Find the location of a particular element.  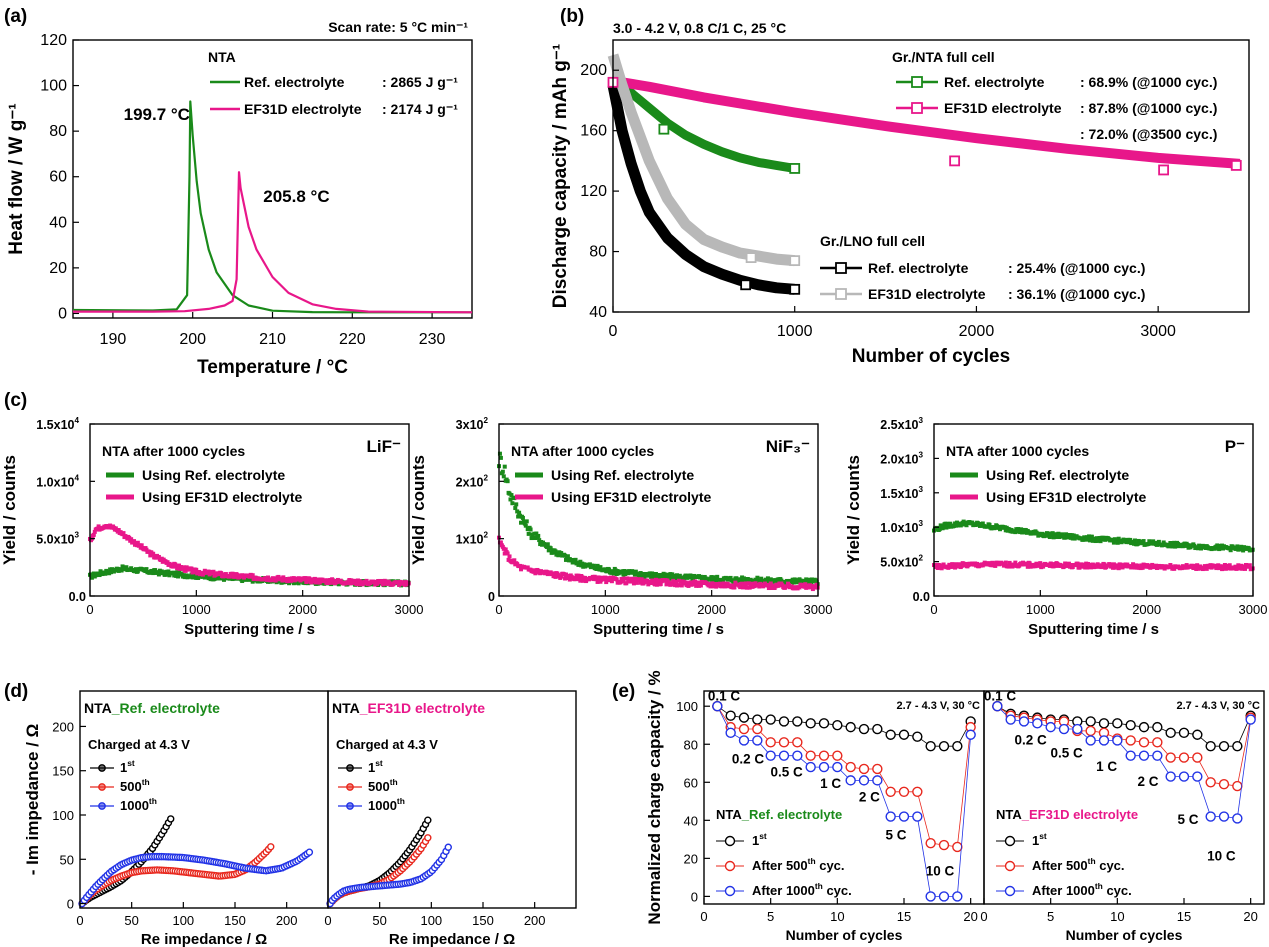

y-tick-label: 1.5x10³ is located at coordinates (901, 493).